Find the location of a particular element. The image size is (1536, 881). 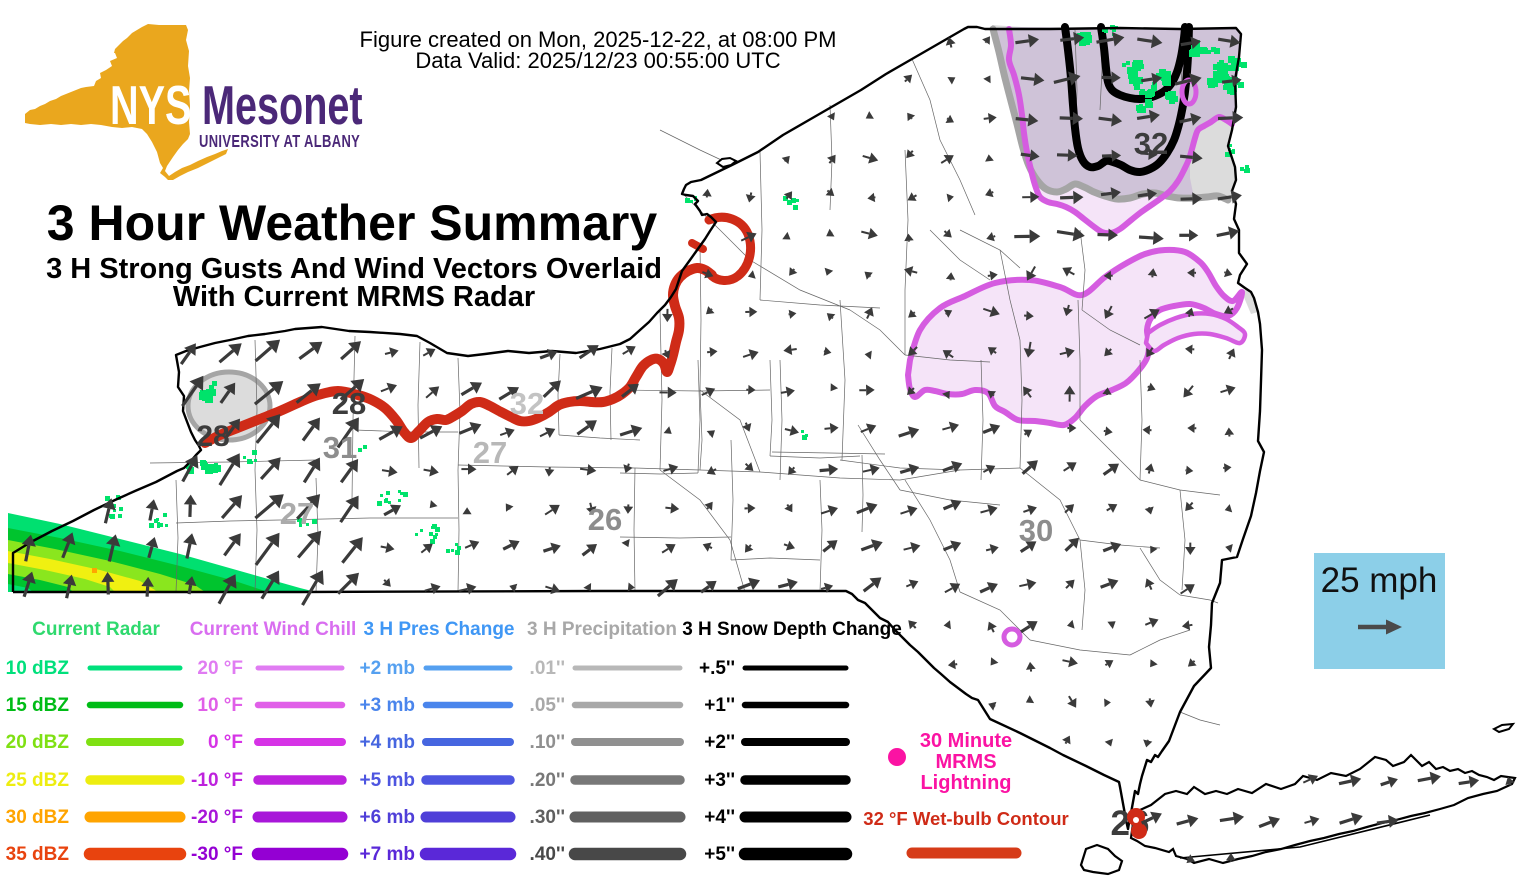

svg-text: .01'' is located at coordinates (547, 668).